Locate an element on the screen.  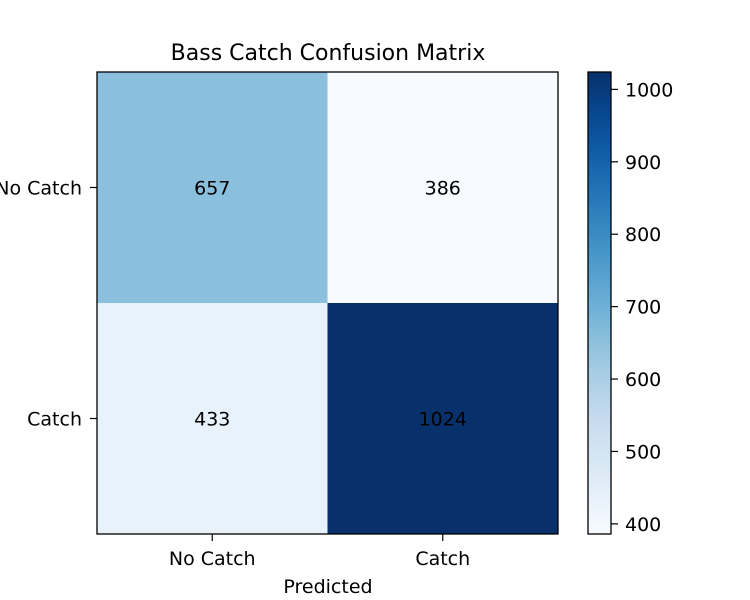
x-tick-label: Catch is located at coordinates (442, 559).